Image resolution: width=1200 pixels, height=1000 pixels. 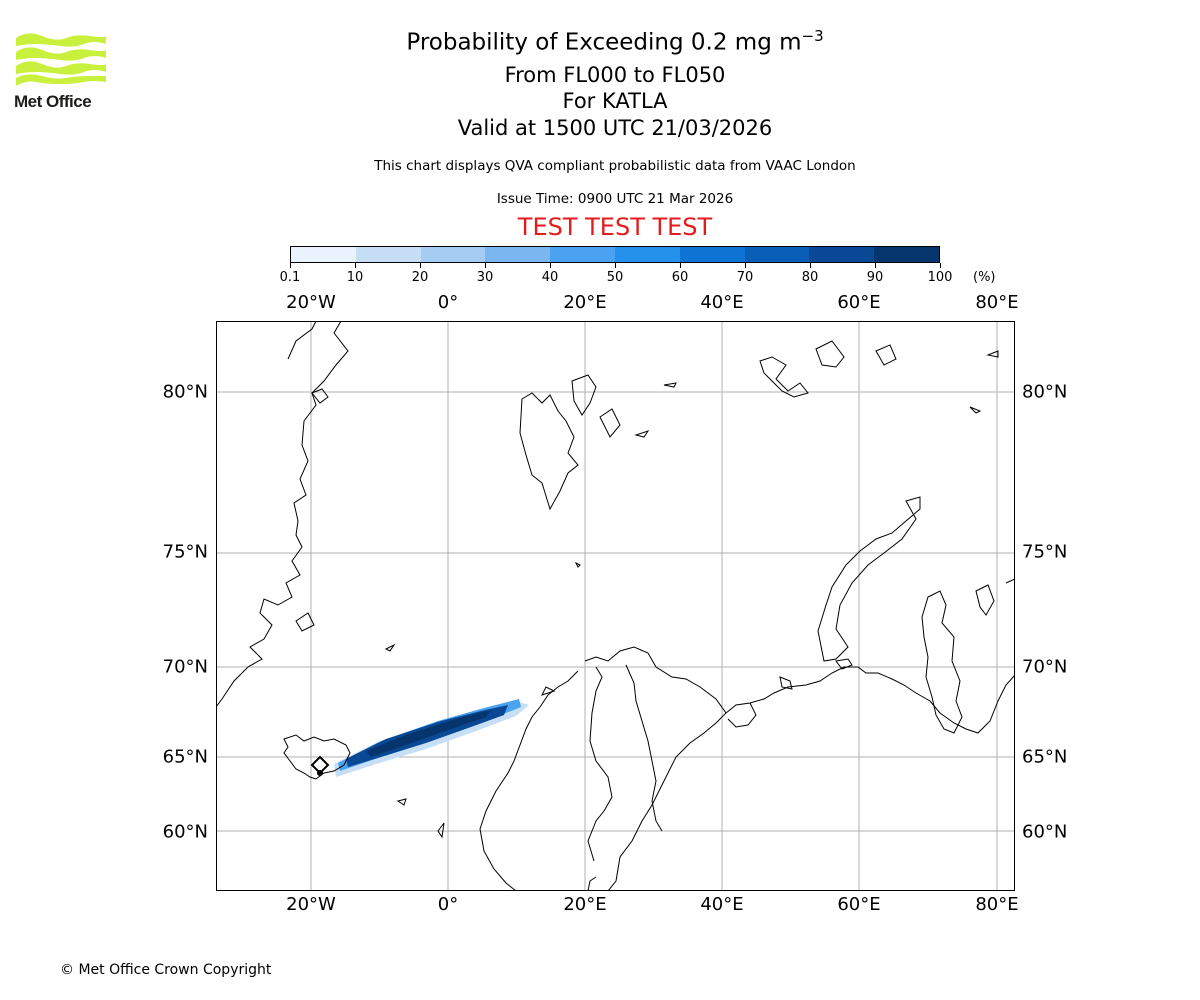 I want to click on colorbar-tick-label: 10, so click(x=355, y=277).